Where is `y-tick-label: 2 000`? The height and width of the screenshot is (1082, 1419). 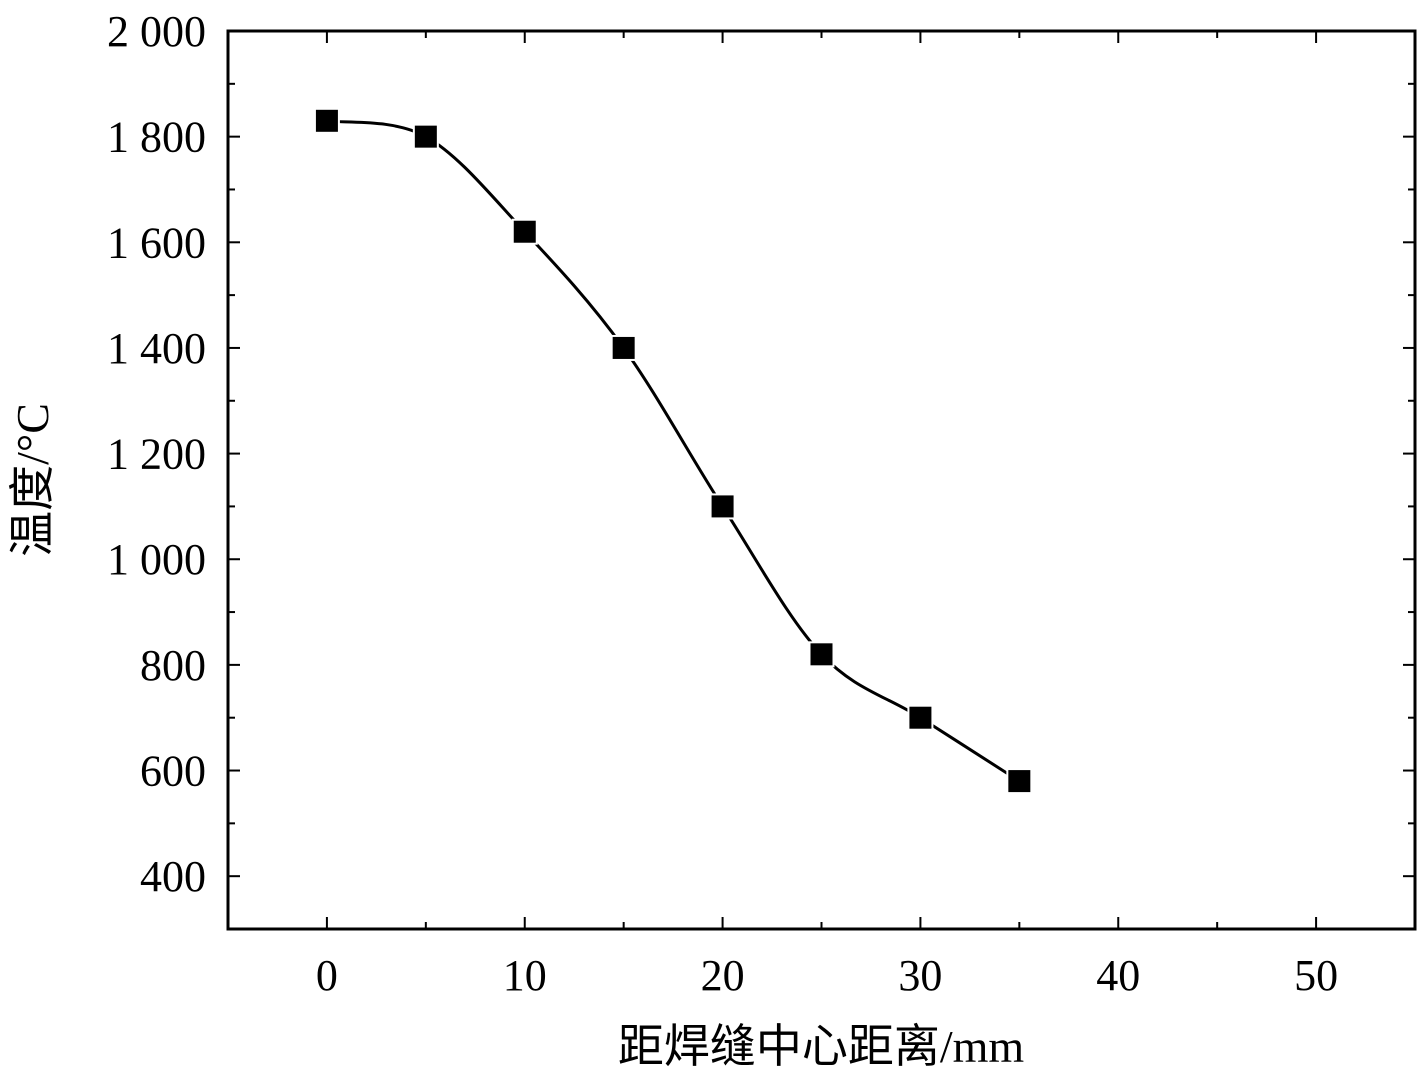 y-tick-label: 2 000 is located at coordinates (156, 31).